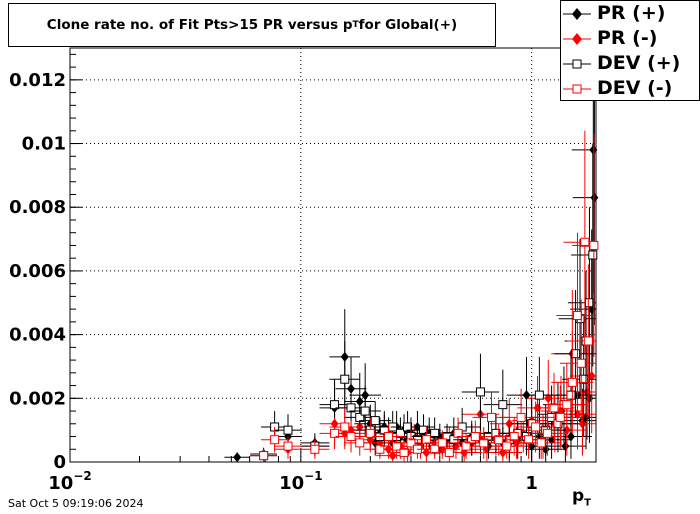  What do you see at coordinates (408, 25) in the screenshot?
I see `chart-title-tail: for Global(+)` at bounding box center [408, 25].